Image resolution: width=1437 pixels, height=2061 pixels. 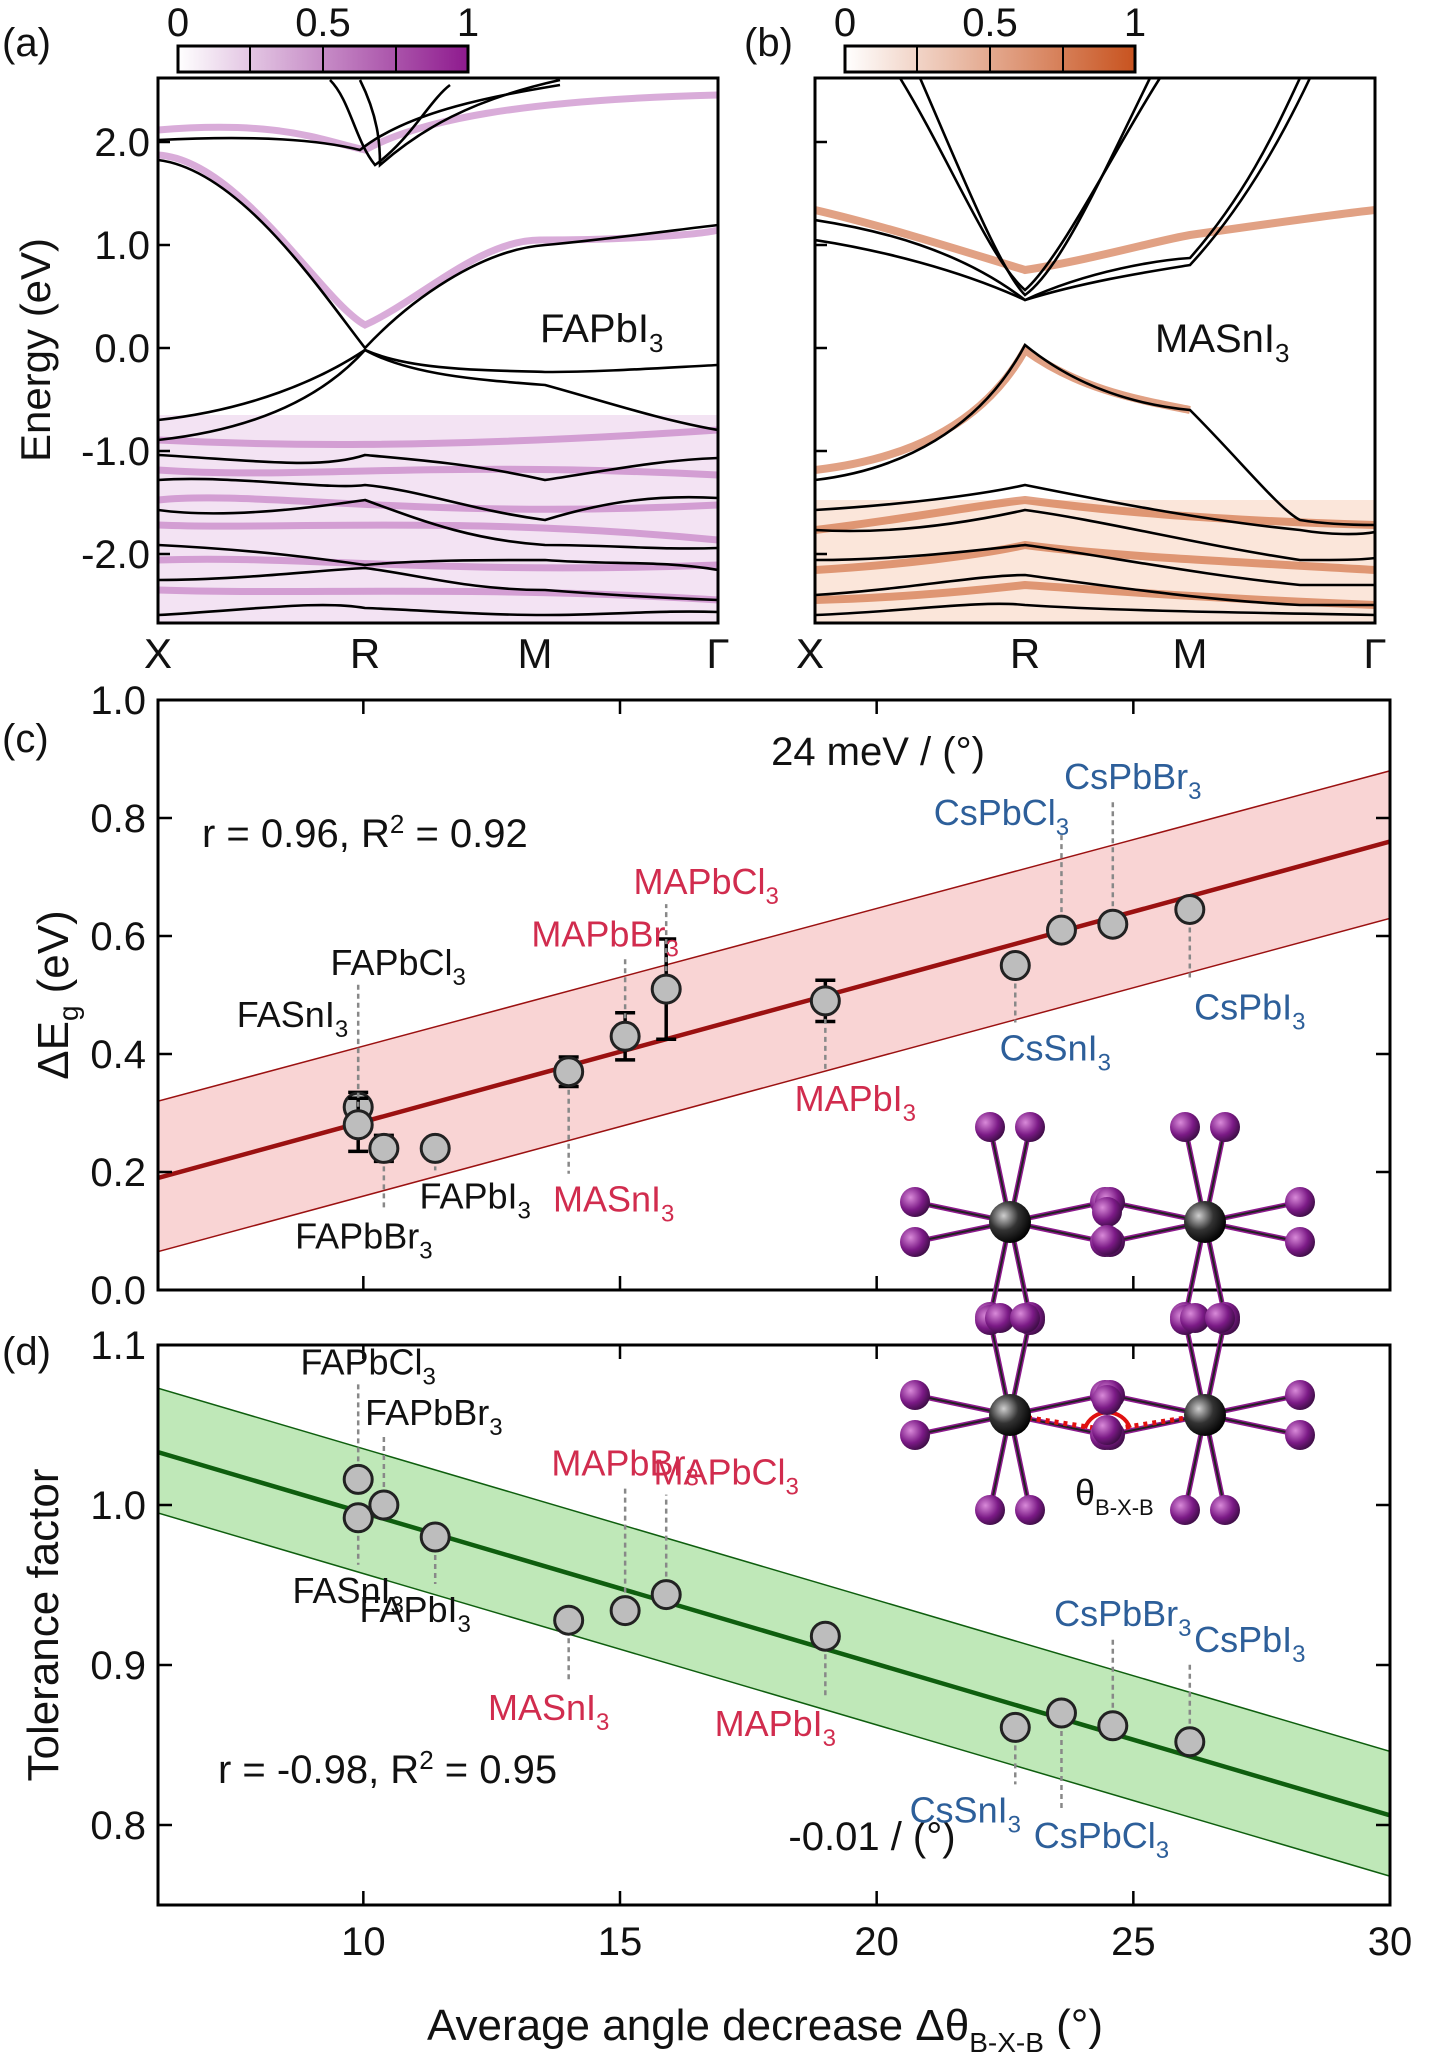 I want to click on octahedra-model, so click(x=1107, y=1318).